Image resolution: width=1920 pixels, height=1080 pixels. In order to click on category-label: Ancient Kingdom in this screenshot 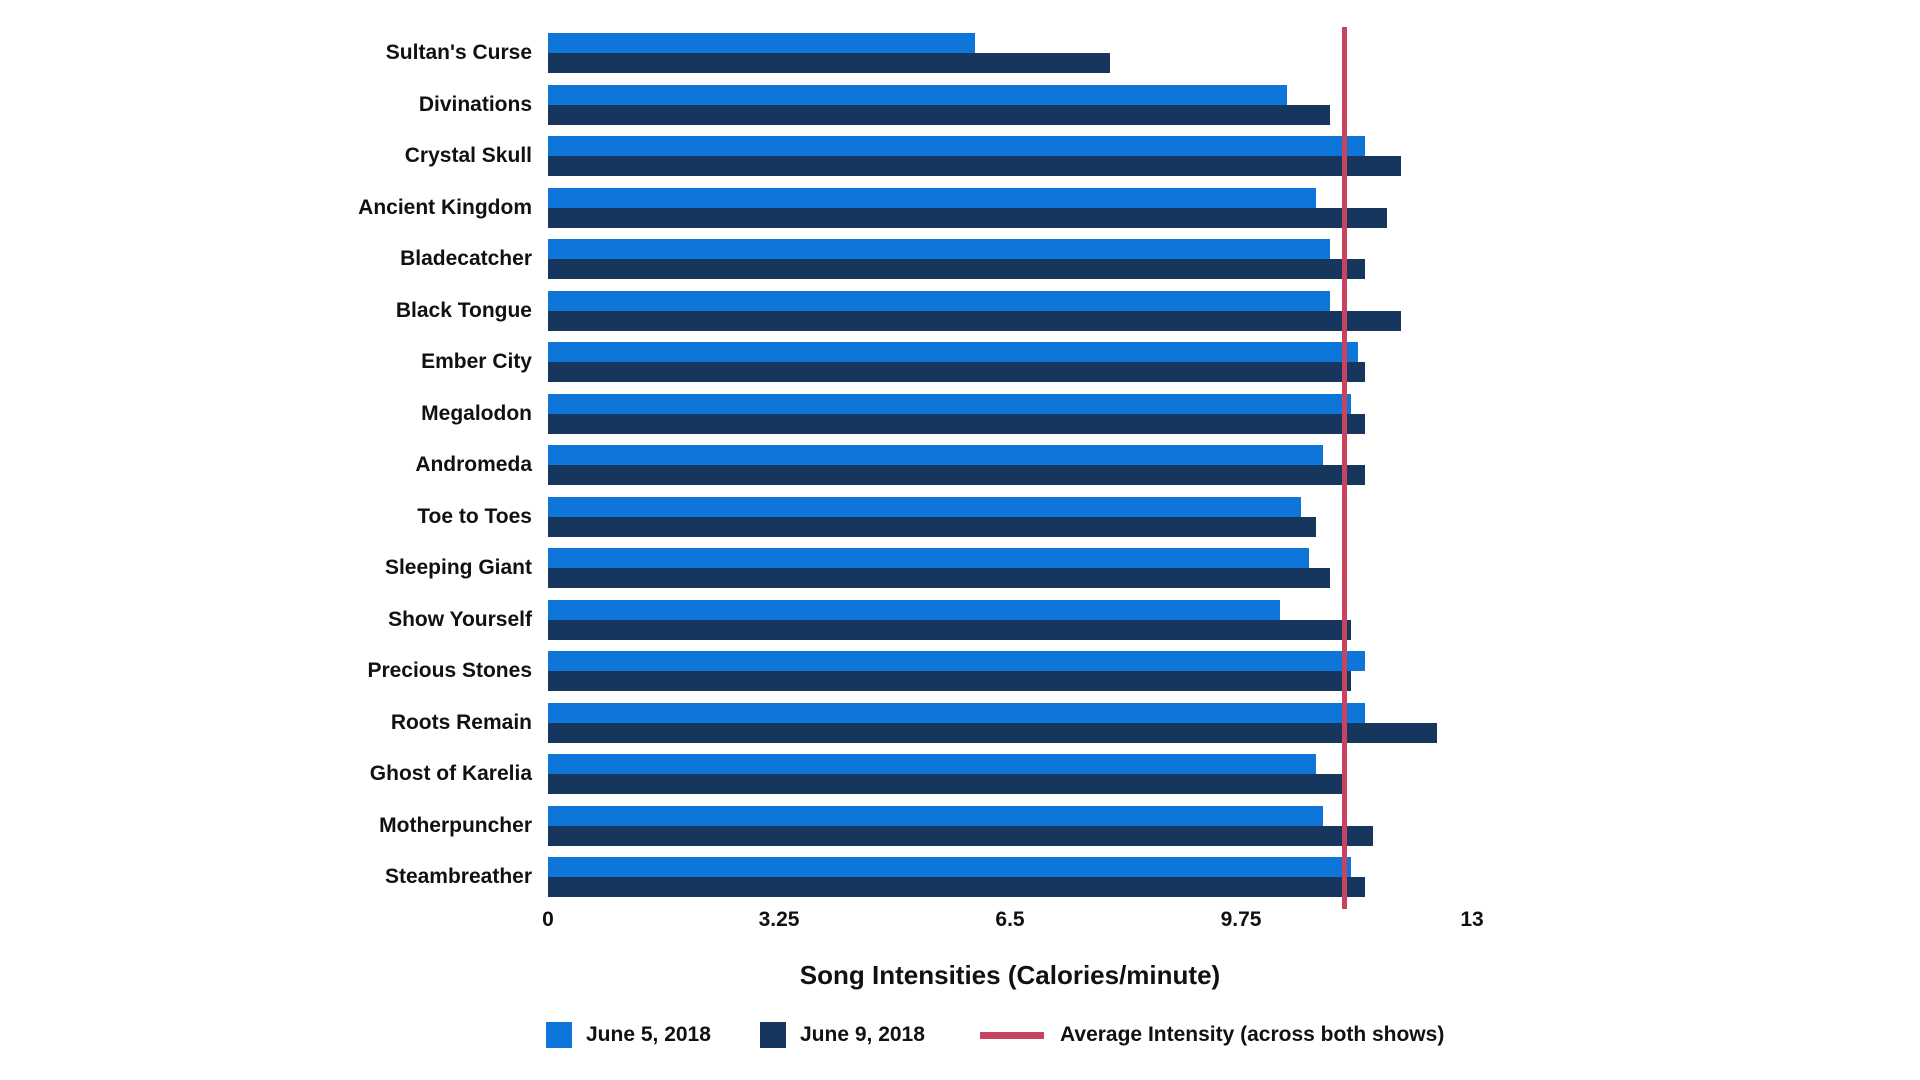, I will do `click(445, 207)`.